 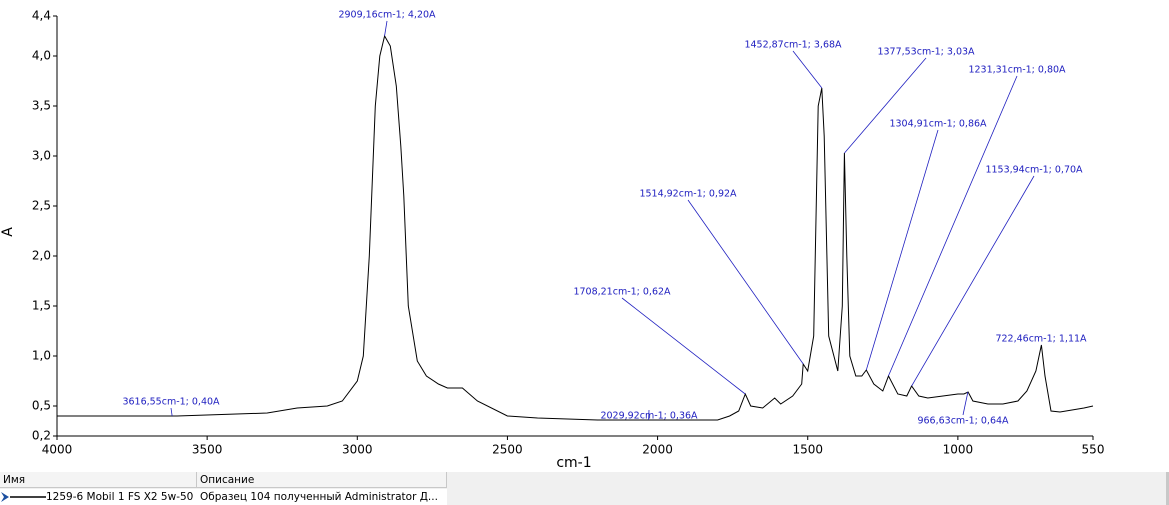 I want to click on annotation-label: 1377,53cm-1; 3,03A, so click(x=926, y=52).